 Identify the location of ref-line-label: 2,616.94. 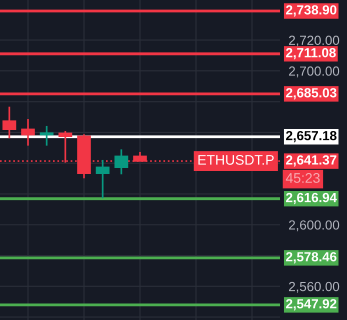
(311, 198).